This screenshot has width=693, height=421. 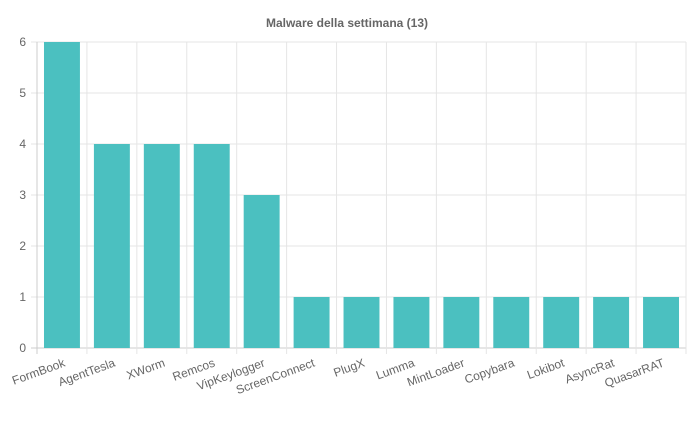 I want to click on y-tick-label: 4, so click(x=22, y=144).